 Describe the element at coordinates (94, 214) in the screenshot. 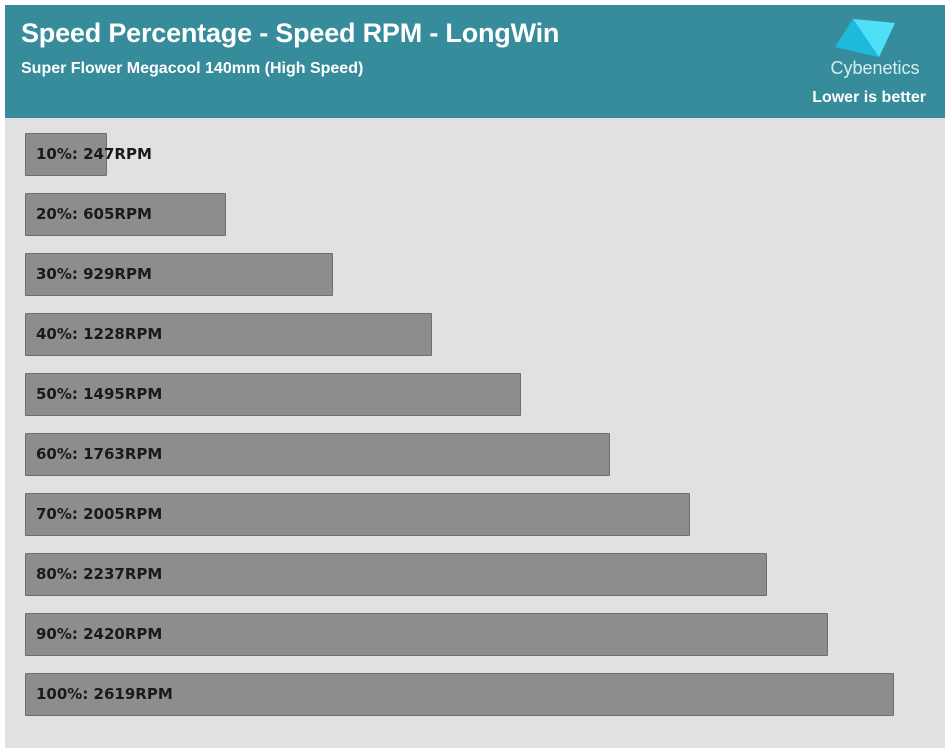

I see `bar-label: 20%: 605RPM` at that location.